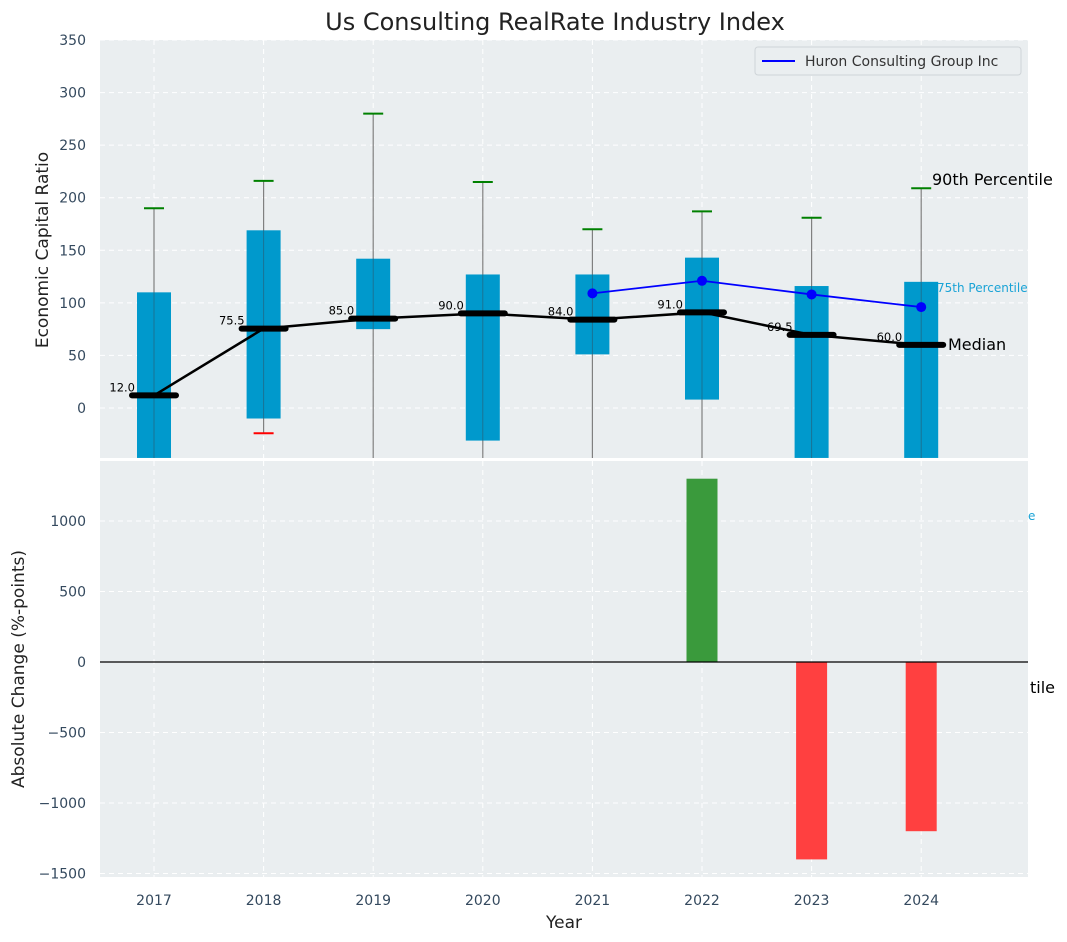 This screenshot has width=1067, height=942. What do you see at coordinates (1031, 516) in the screenshot?
I see `annotation-clipped-75th: e` at bounding box center [1031, 516].